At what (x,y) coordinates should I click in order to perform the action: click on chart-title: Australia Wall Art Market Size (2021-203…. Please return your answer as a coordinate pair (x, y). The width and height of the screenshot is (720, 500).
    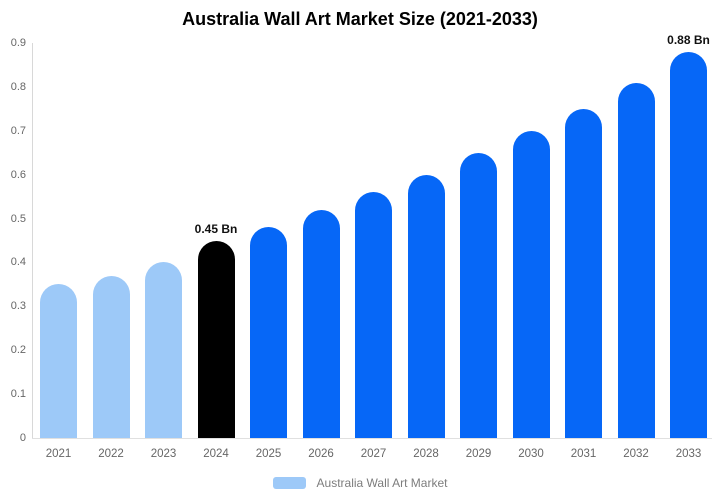
    Looking at the image, I should click on (360, 19).